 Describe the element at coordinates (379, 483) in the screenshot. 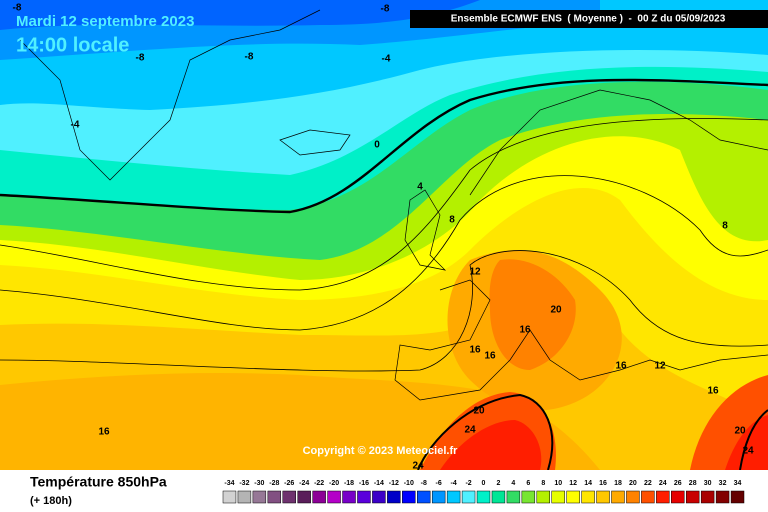

I see `scale-label: -14` at that location.